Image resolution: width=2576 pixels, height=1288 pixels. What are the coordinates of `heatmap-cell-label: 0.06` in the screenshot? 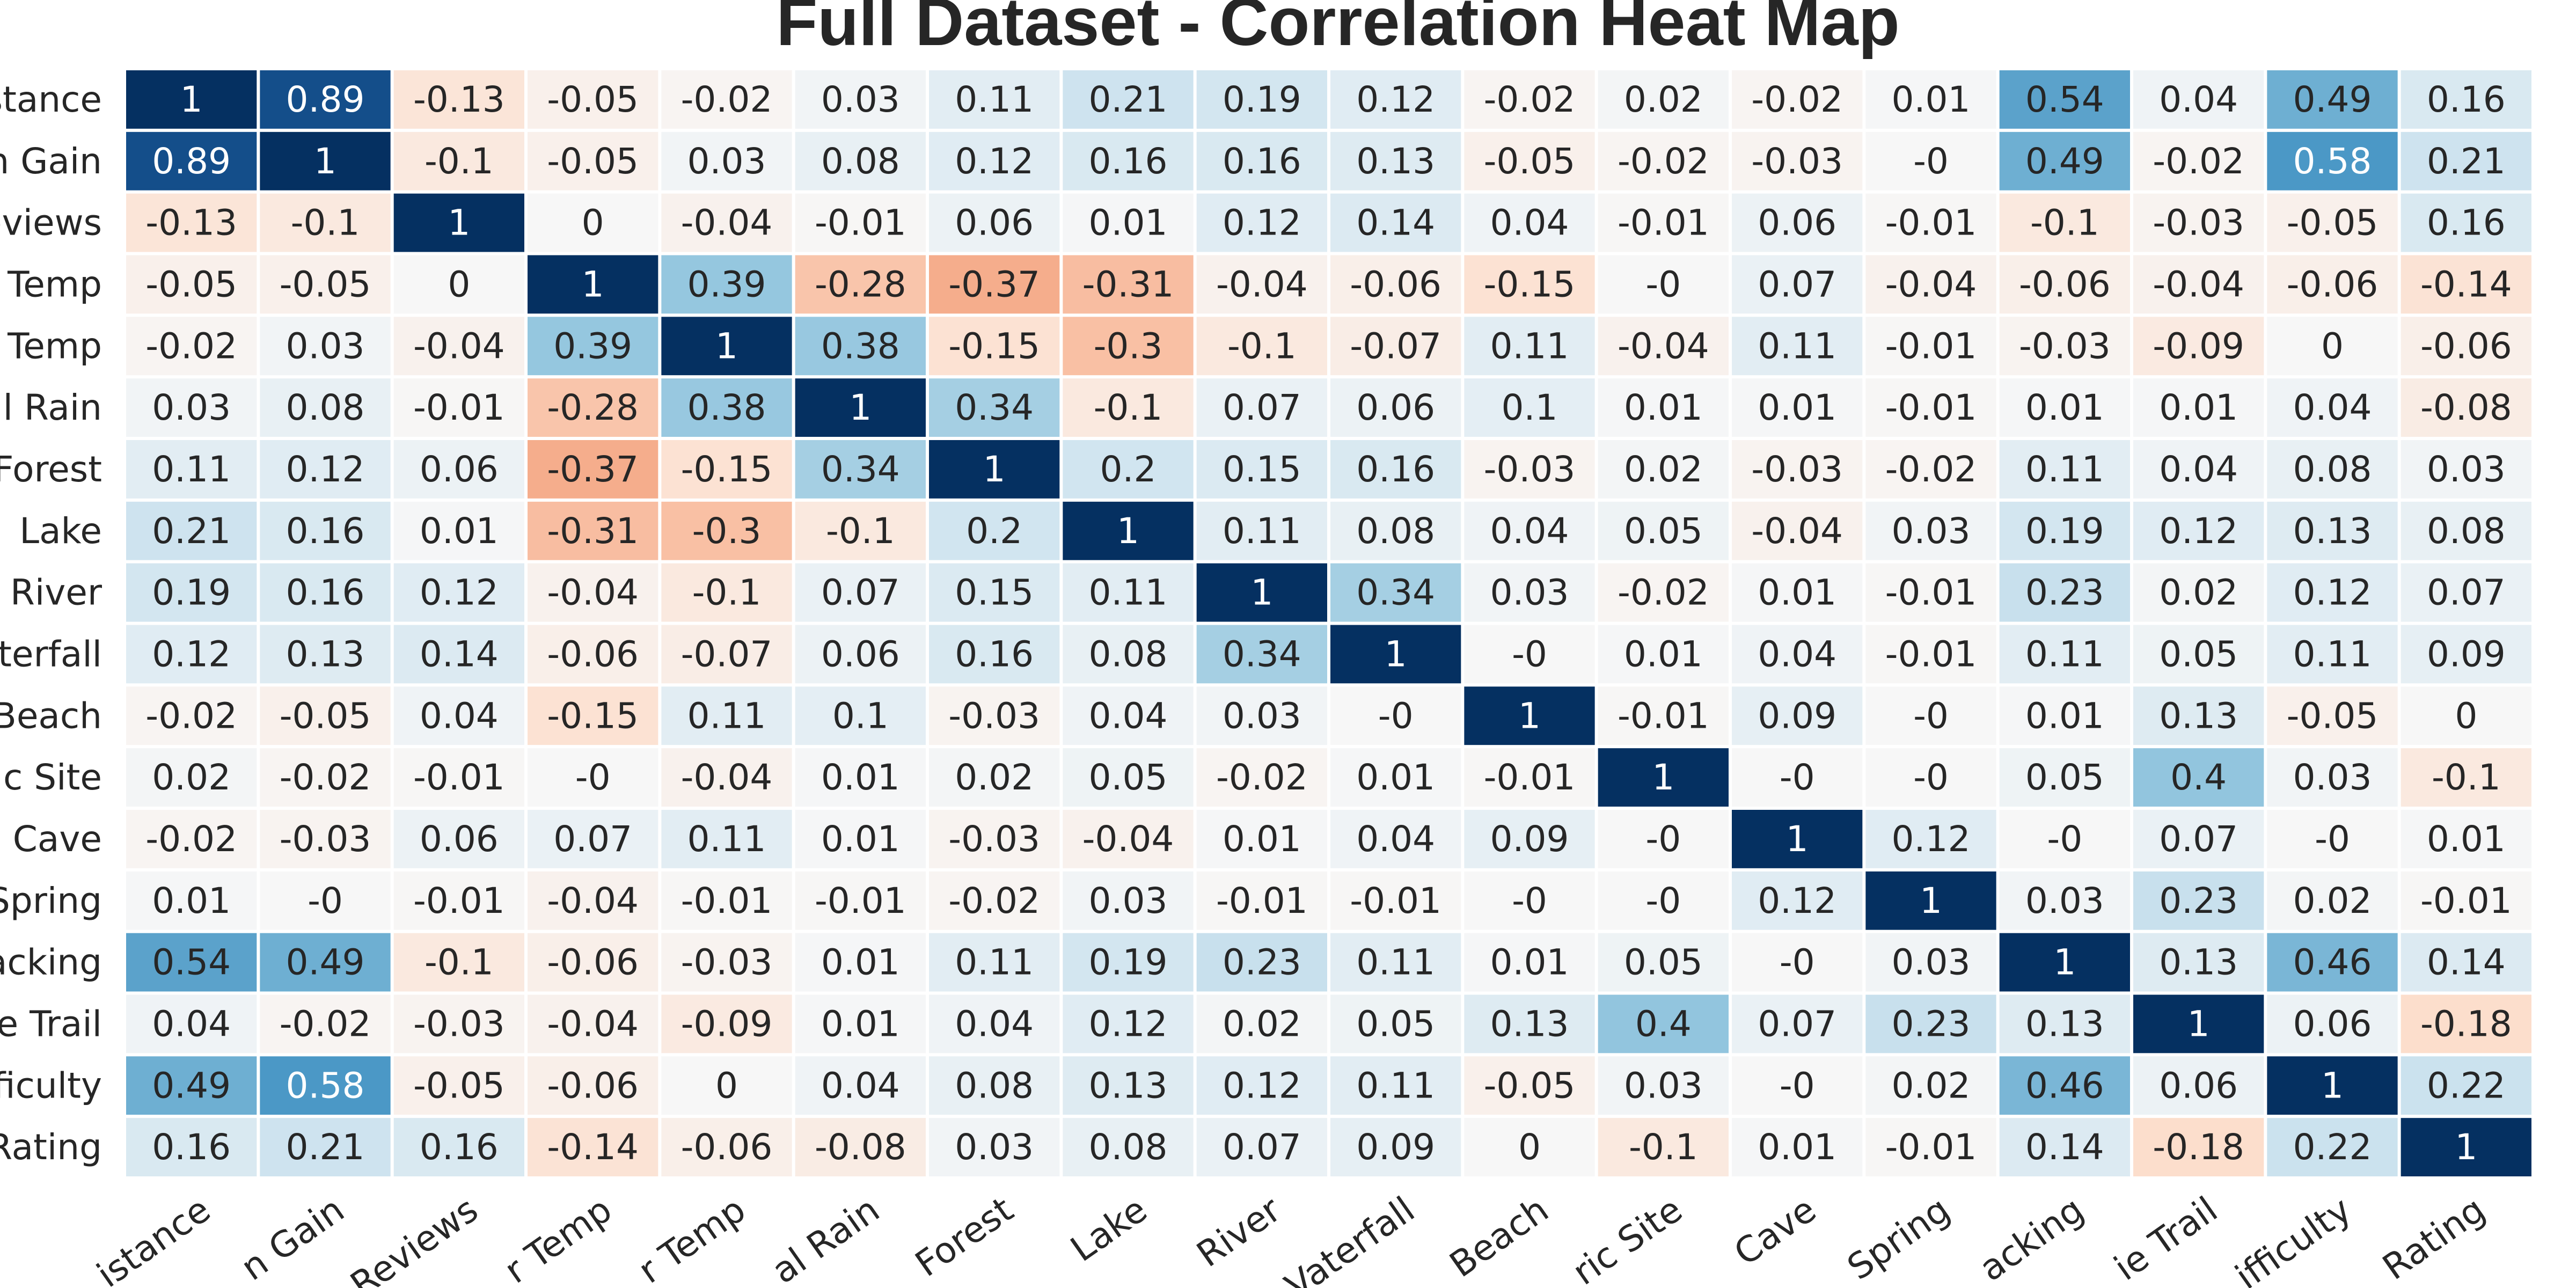 It's located at (459, 839).